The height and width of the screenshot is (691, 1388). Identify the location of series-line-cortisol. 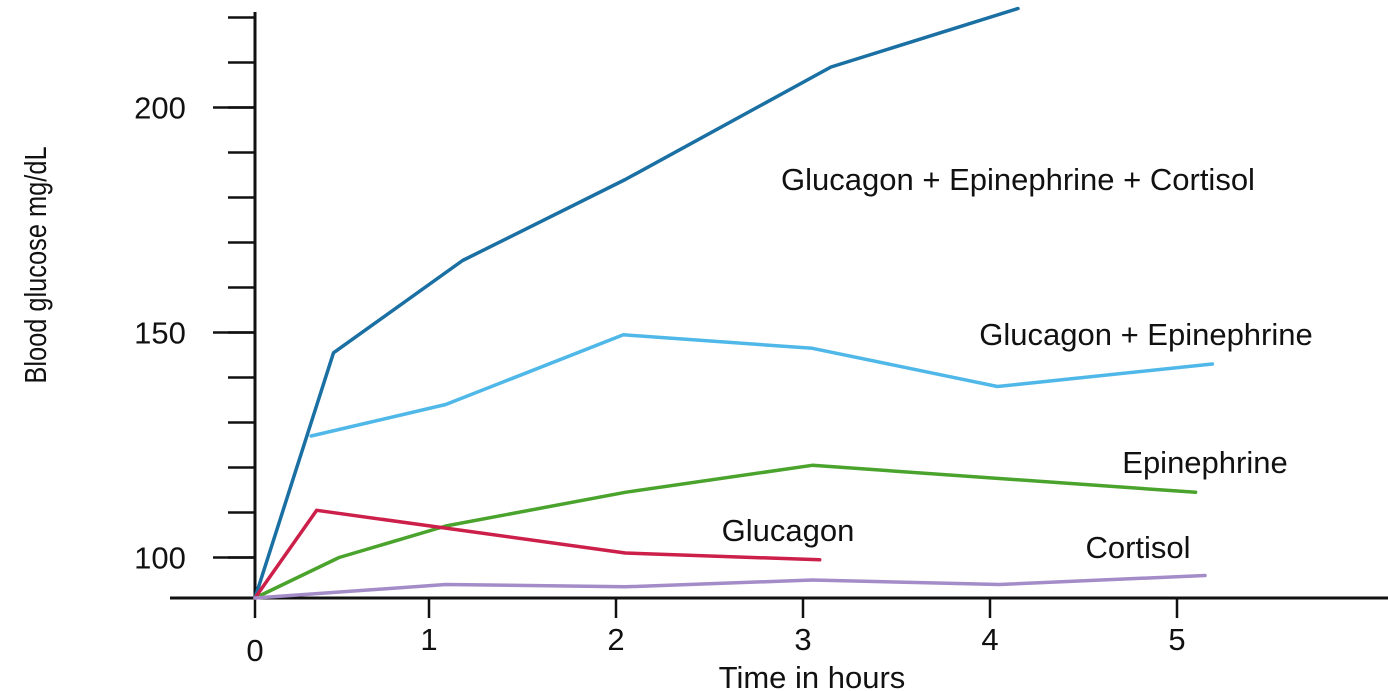
(730, 586).